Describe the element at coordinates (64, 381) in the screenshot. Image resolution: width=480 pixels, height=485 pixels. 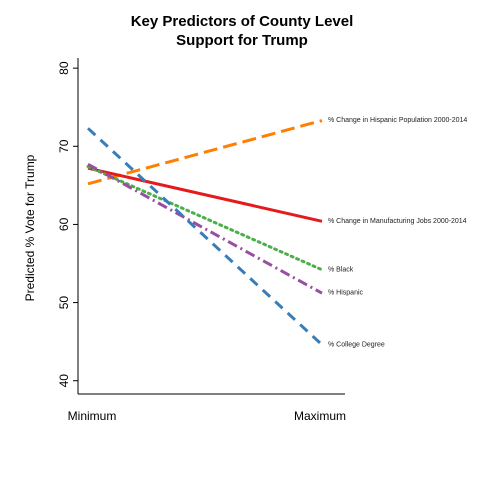
I see `y-tick-label: 40` at that location.